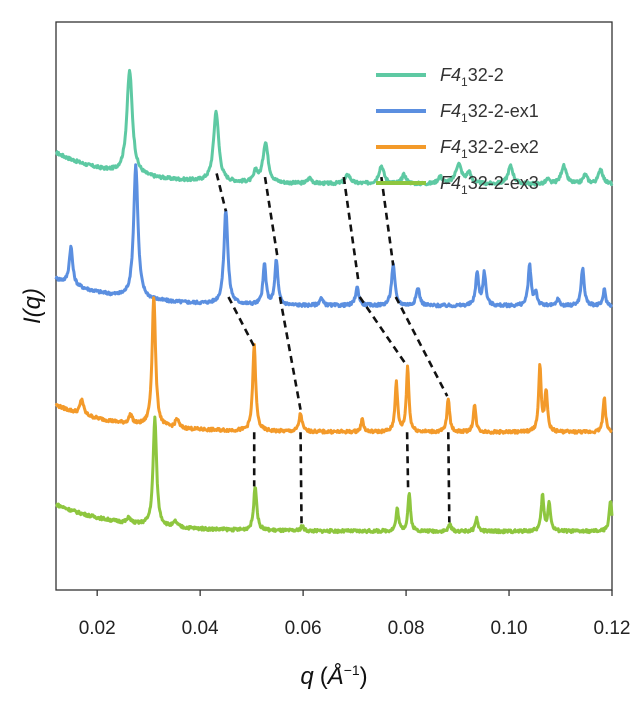  Describe the element at coordinates (489, 185) in the screenshot. I see `legend-label-4: F4132-2-ex3` at that location.